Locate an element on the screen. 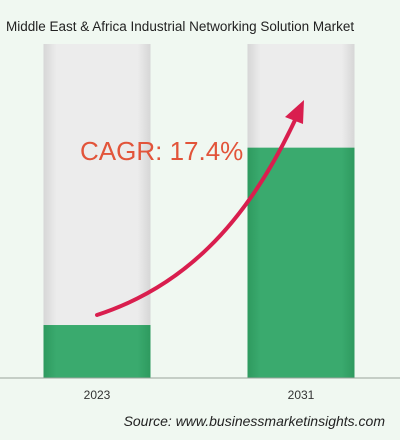 The height and width of the screenshot is (440, 400). growth-arrow-head is located at coordinates (294, 112).